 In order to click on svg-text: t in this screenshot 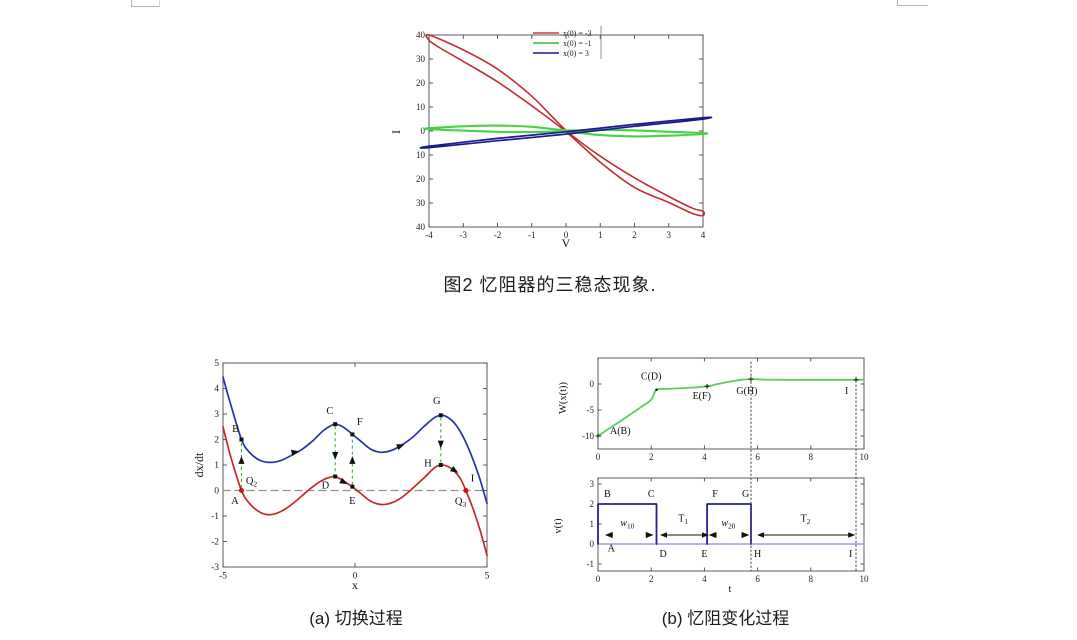, I will do `click(730, 589)`.